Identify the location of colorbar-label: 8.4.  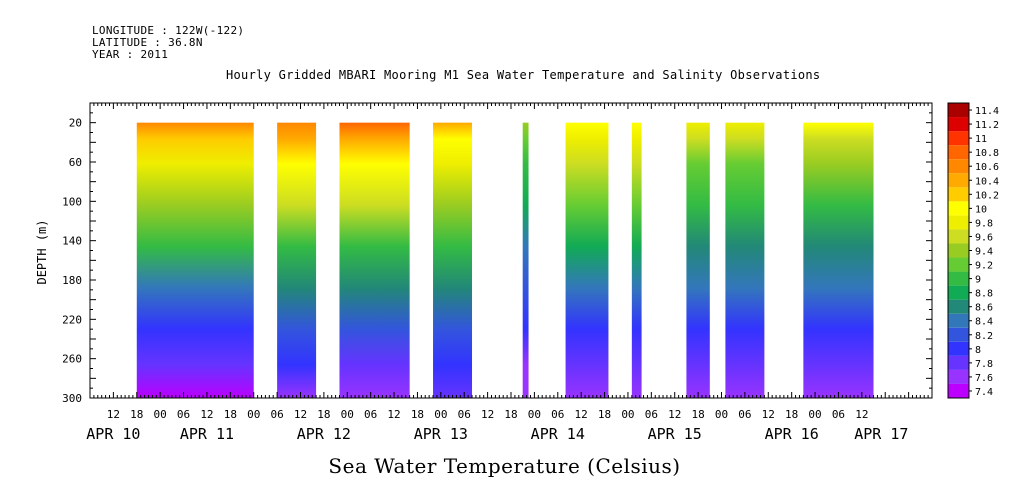
(984, 322).